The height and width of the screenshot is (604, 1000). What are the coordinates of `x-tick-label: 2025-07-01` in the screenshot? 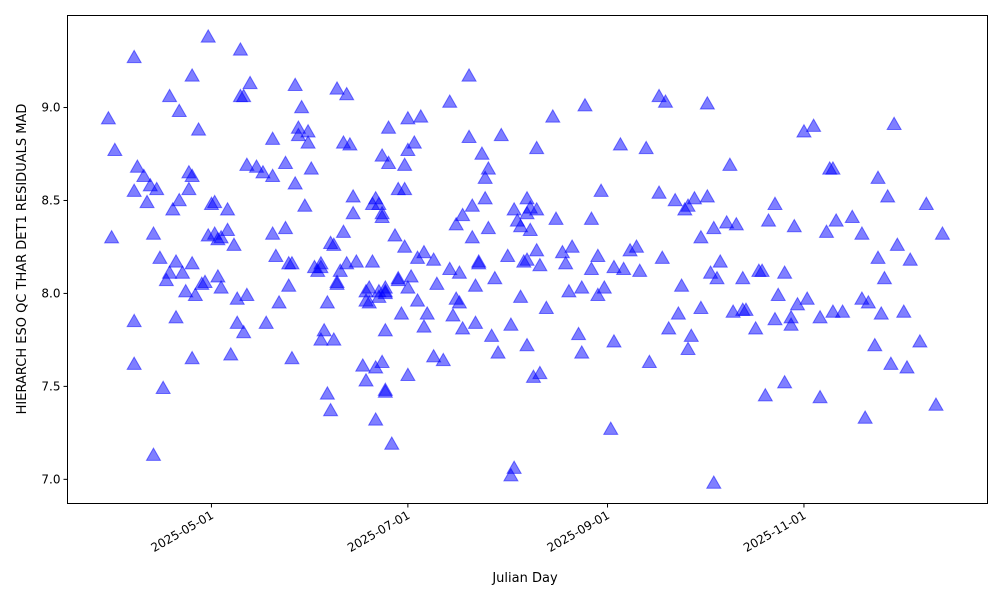 It's located at (378, 531).